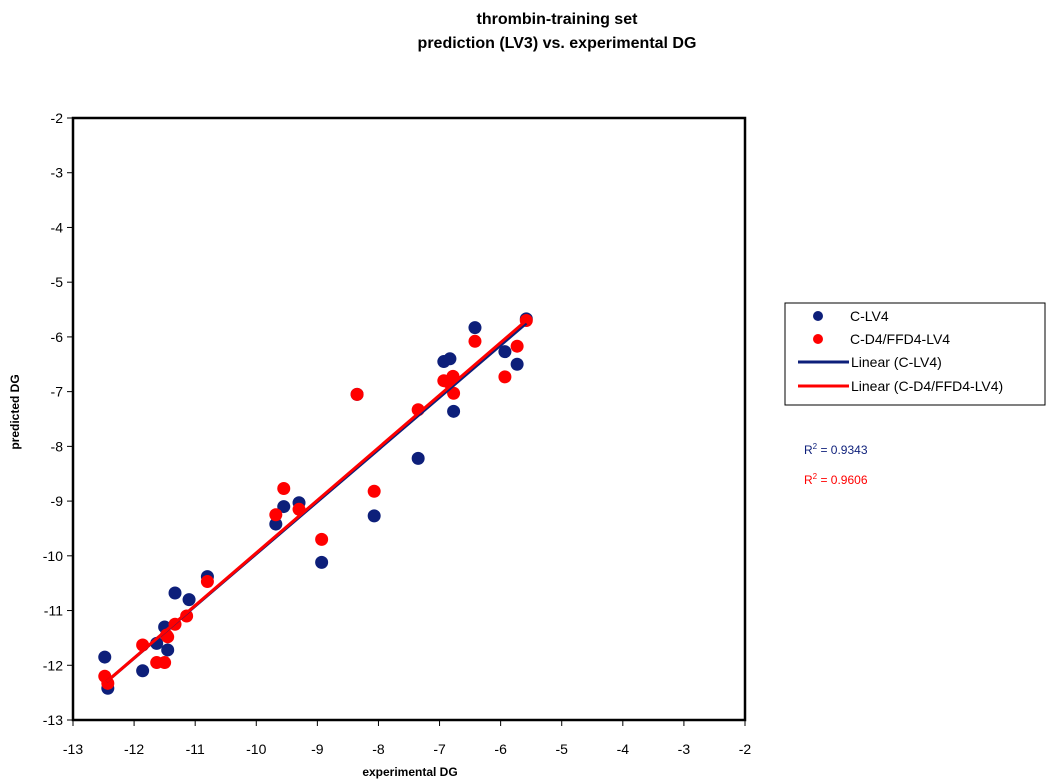 The height and width of the screenshot is (783, 1046). I want to click on legend-label: C-LV4, so click(869, 316).